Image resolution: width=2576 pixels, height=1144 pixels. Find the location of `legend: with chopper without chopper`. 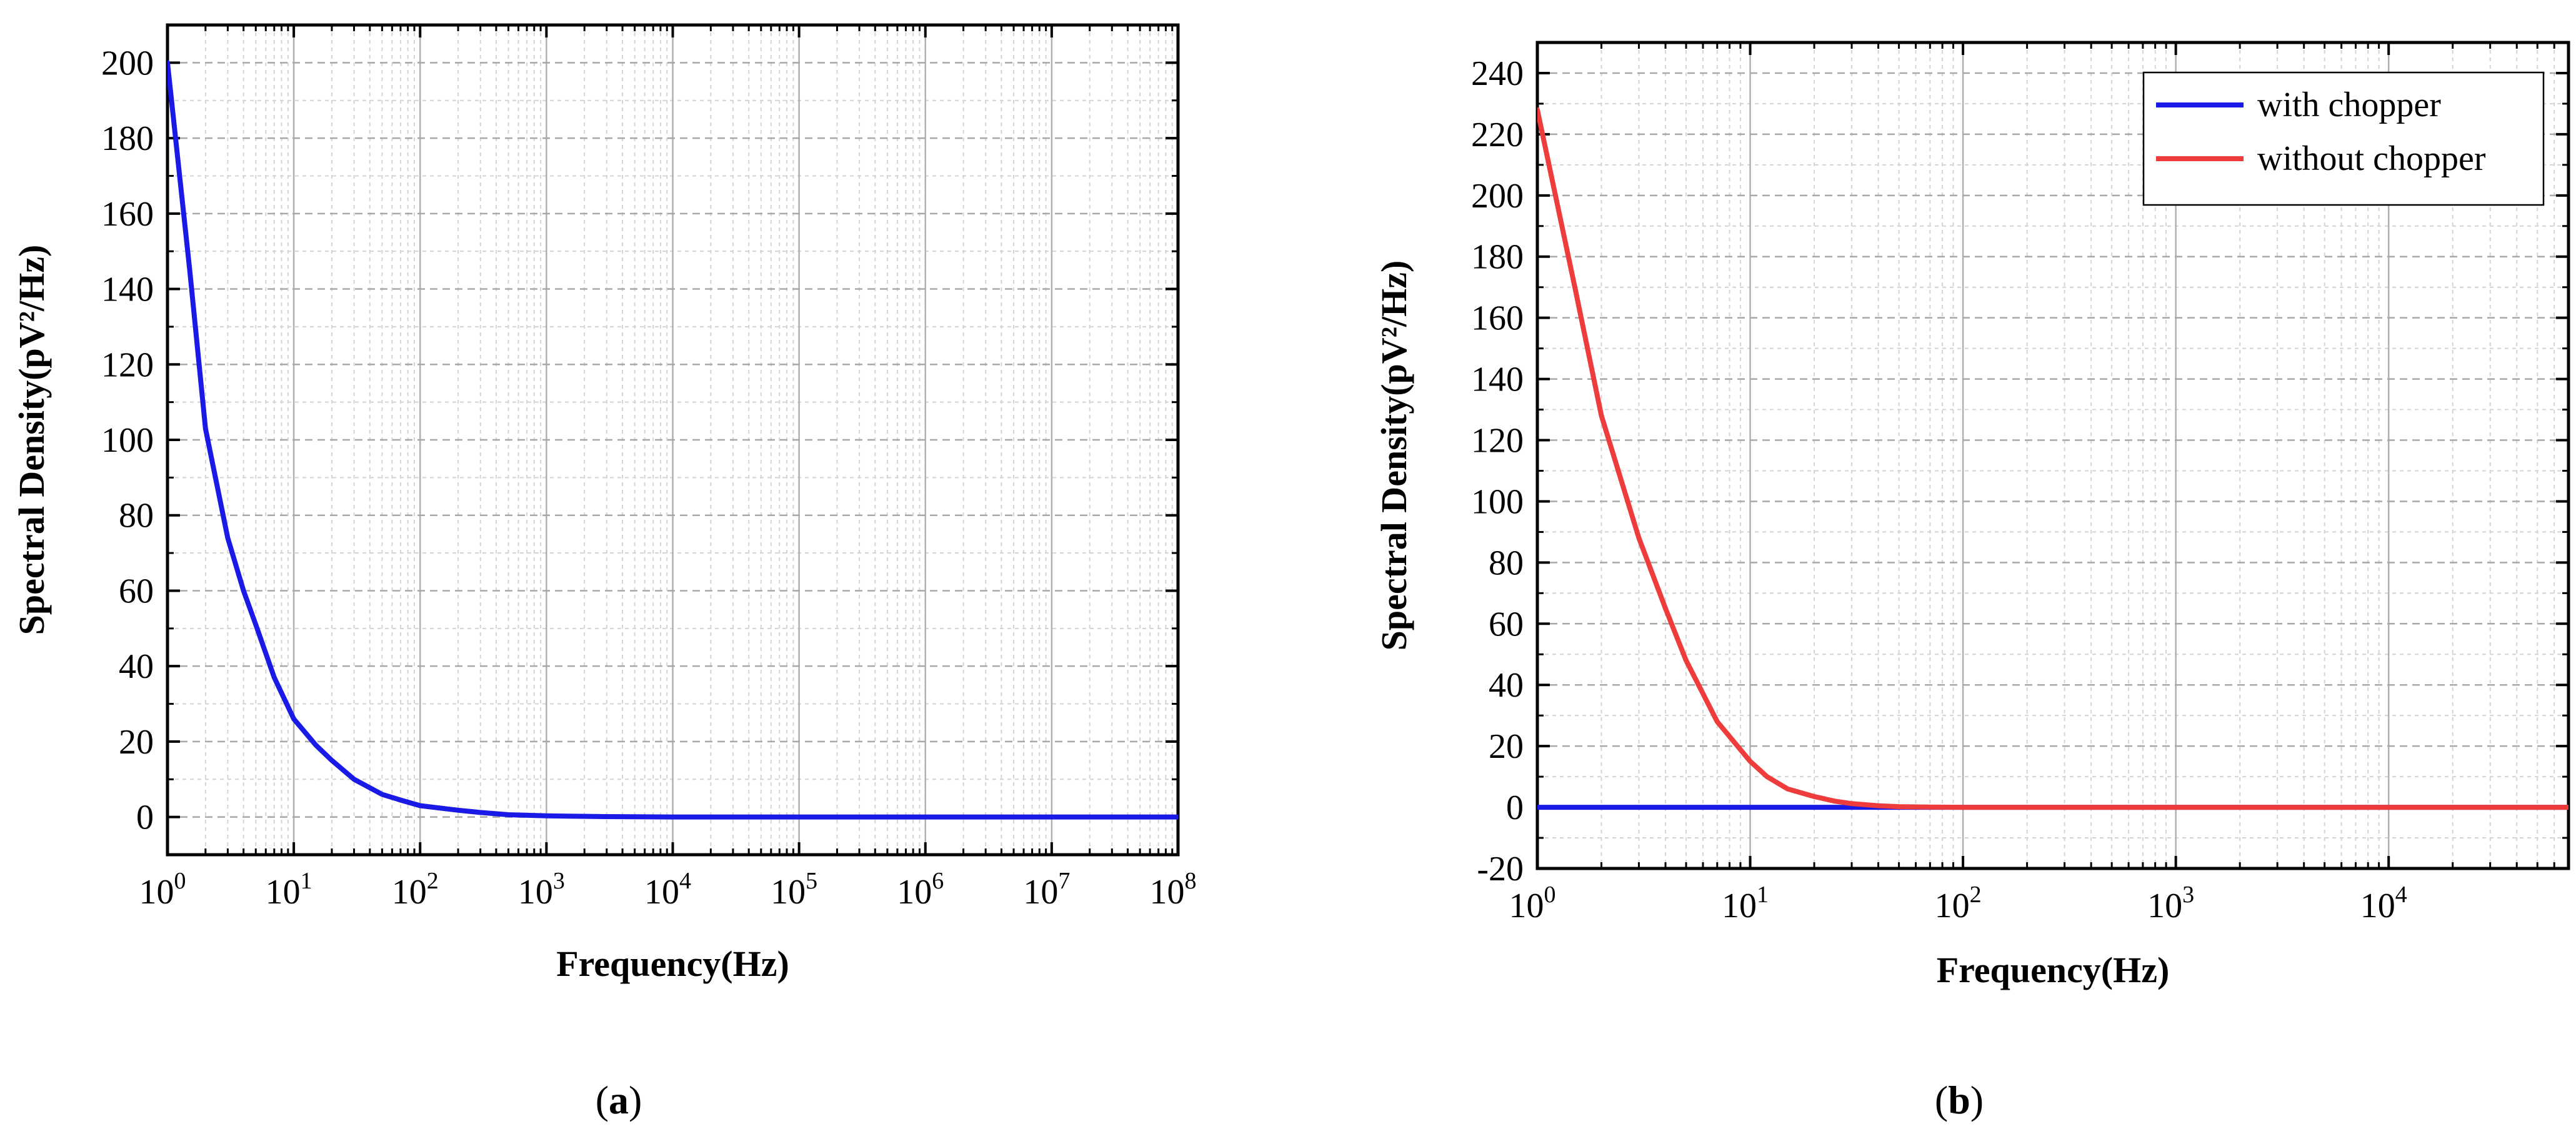

legend: with chopper without chopper is located at coordinates (2343, 138).